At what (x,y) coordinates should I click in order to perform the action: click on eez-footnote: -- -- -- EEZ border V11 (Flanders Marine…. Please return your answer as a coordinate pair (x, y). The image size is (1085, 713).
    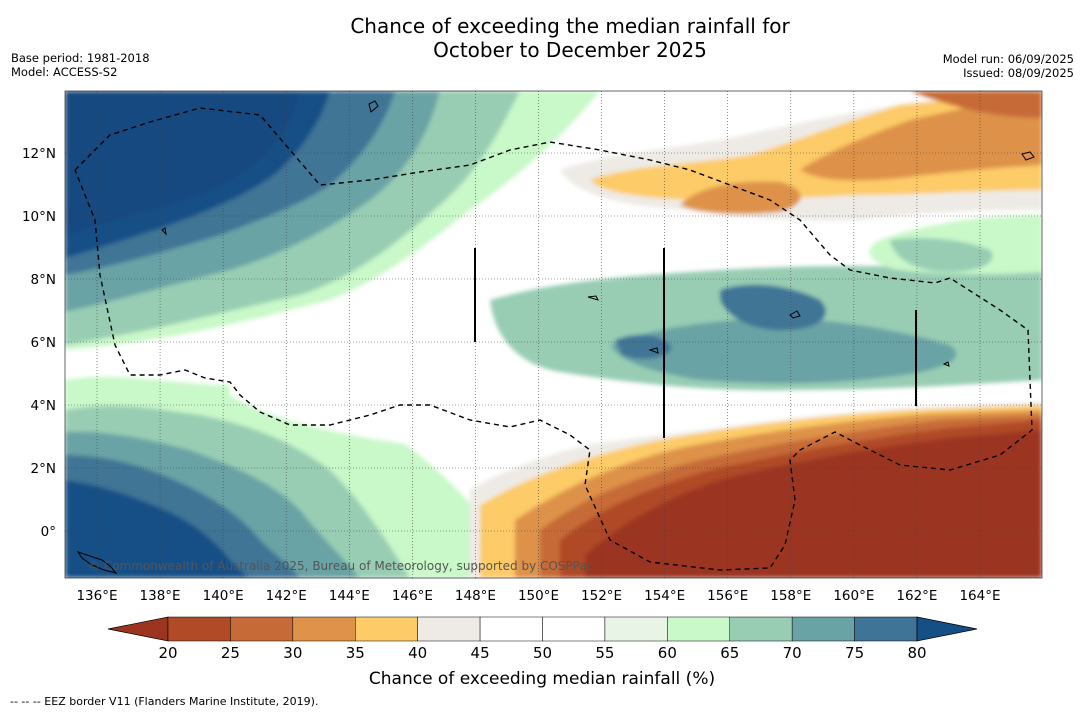
    Looking at the image, I should click on (164, 701).